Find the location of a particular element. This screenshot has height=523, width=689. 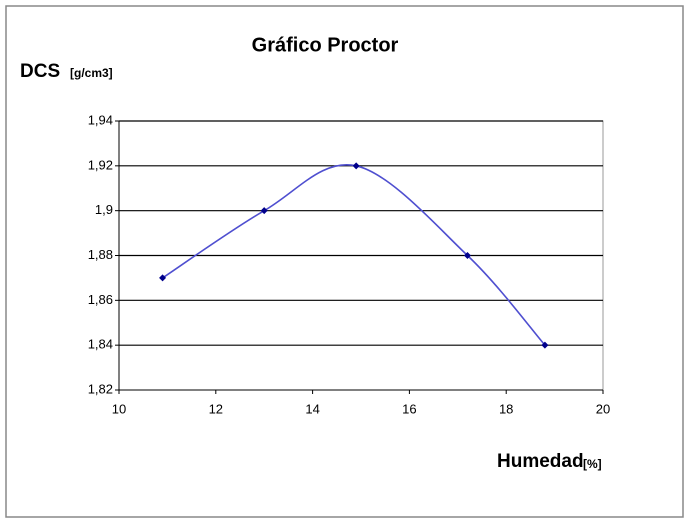

y-tick-label: 1,92 is located at coordinates (100, 164).